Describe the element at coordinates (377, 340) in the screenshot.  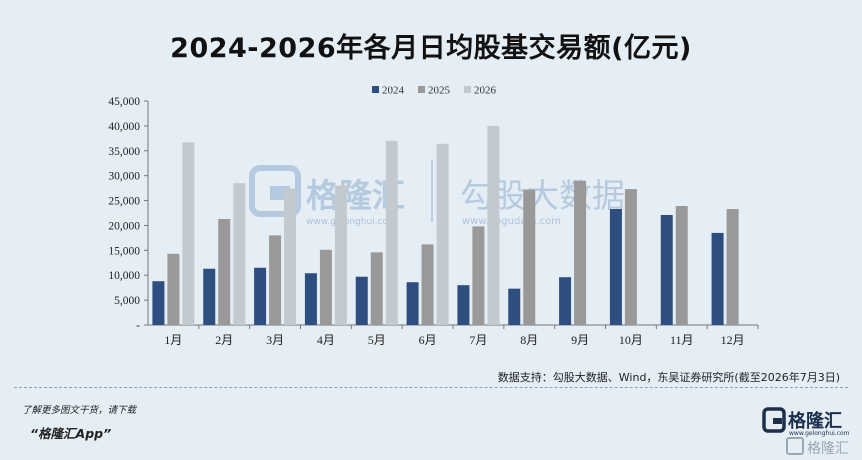
I see `x-tick-label: 5月` at that location.